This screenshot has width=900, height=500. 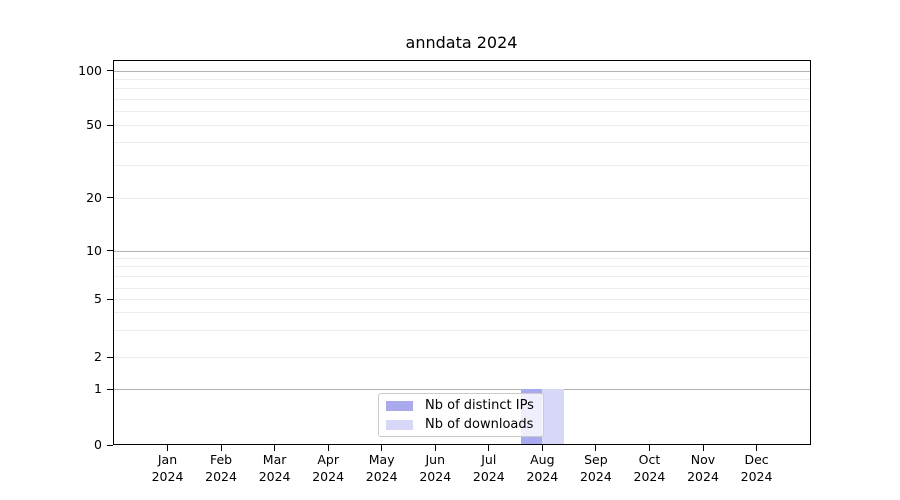 What do you see at coordinates (553, 417) in the screenshot?
I see `bar-nb-of-downloads` at bounding box center [553, 417].